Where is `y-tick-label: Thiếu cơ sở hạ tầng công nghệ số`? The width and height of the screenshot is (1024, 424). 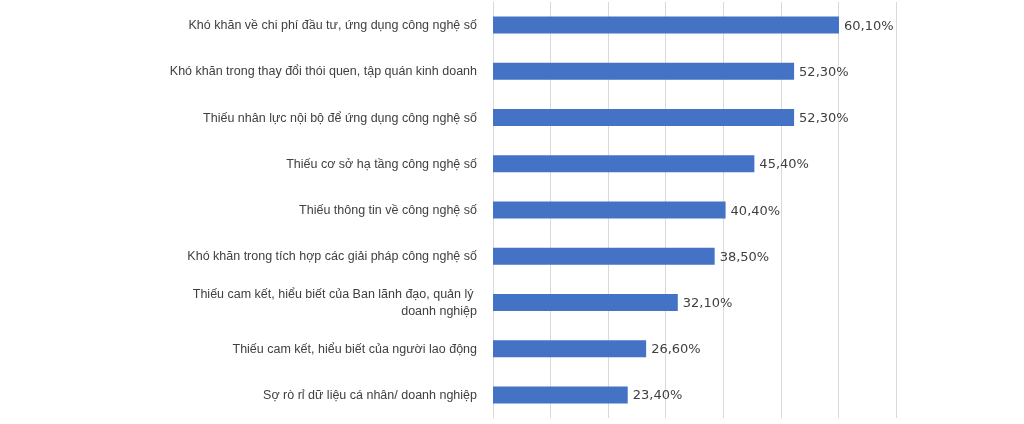
y-tick-label: Thiếu cơ sở hạ tầng công nghệ số is located at coordinates (382, 163).